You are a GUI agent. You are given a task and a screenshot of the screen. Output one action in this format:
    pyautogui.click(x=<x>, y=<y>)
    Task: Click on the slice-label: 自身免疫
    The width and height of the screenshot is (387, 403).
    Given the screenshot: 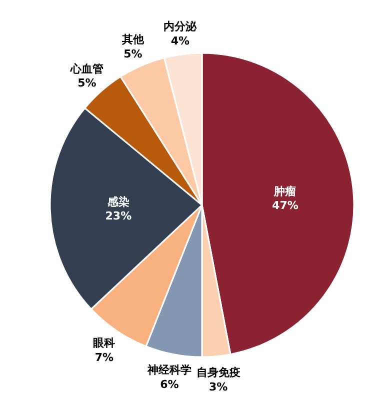 What is the action you would take?
    pyautogui.click(x=218, y=373)
    